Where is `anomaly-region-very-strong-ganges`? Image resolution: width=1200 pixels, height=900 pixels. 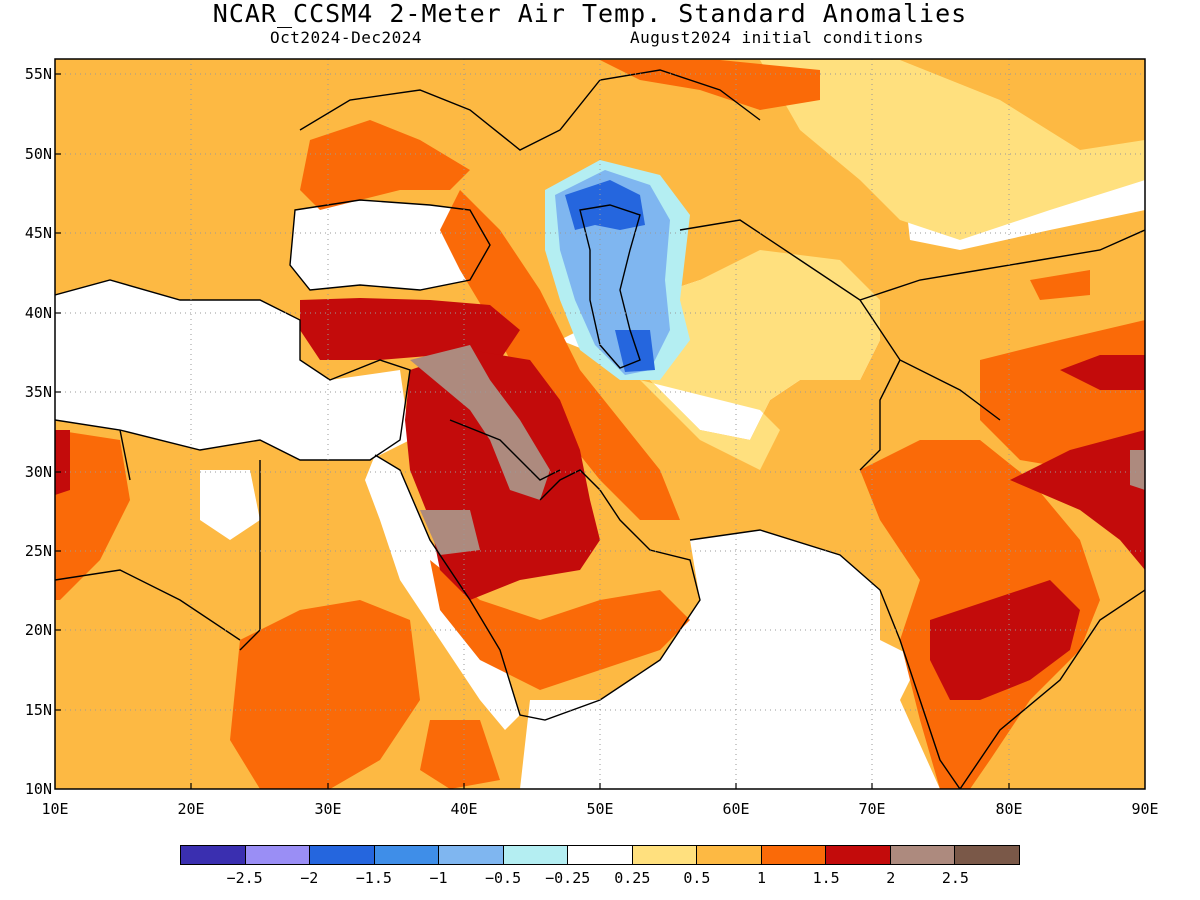
anomaly-region-very-strong-ganges is located at coordinates (1077, 500).